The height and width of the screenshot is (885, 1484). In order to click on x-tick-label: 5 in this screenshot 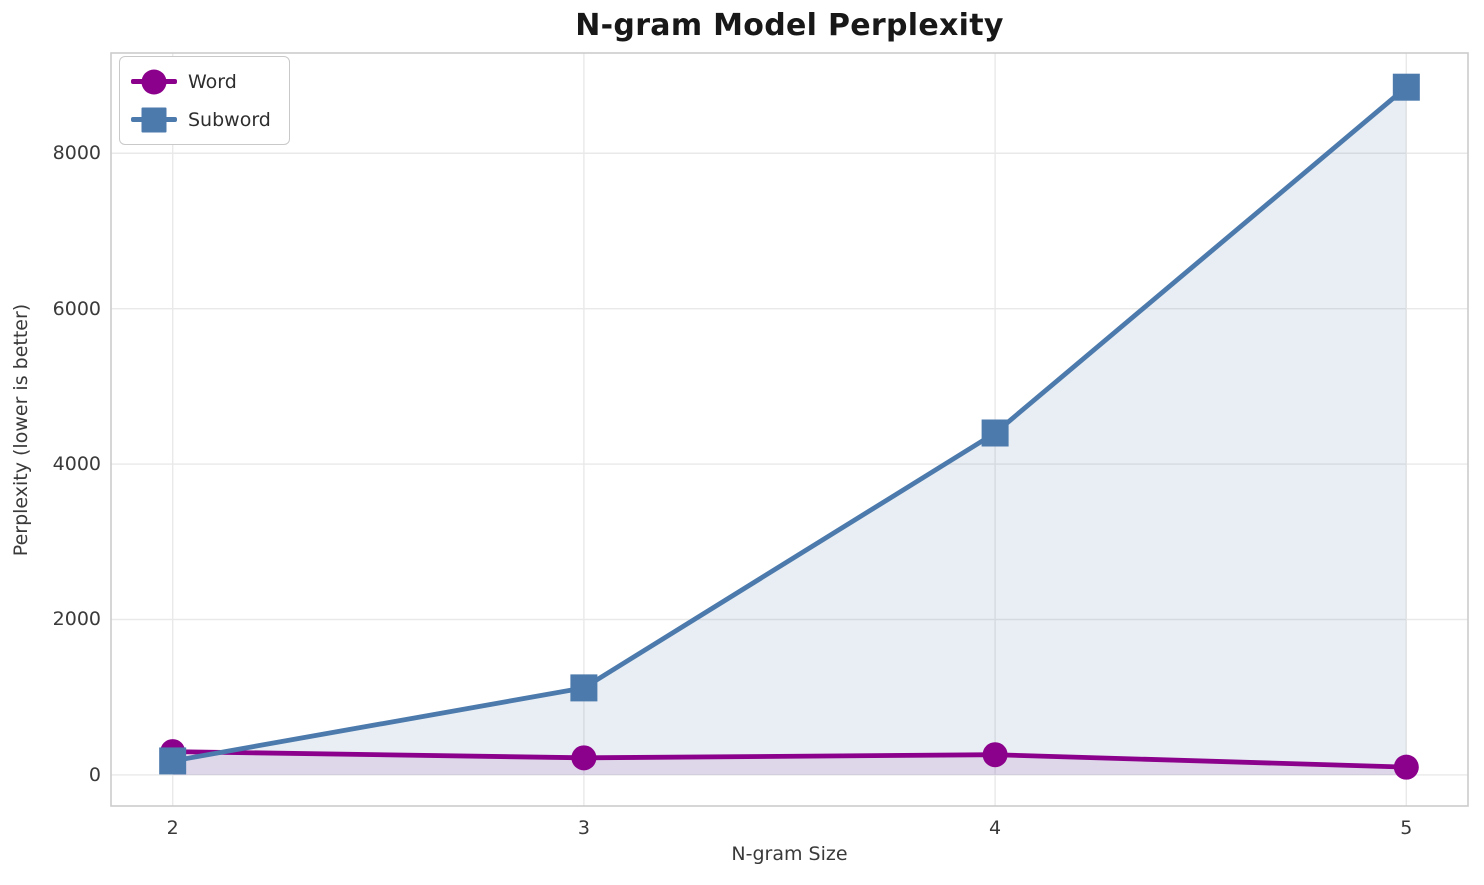, I will do `click(1406, 828)`.